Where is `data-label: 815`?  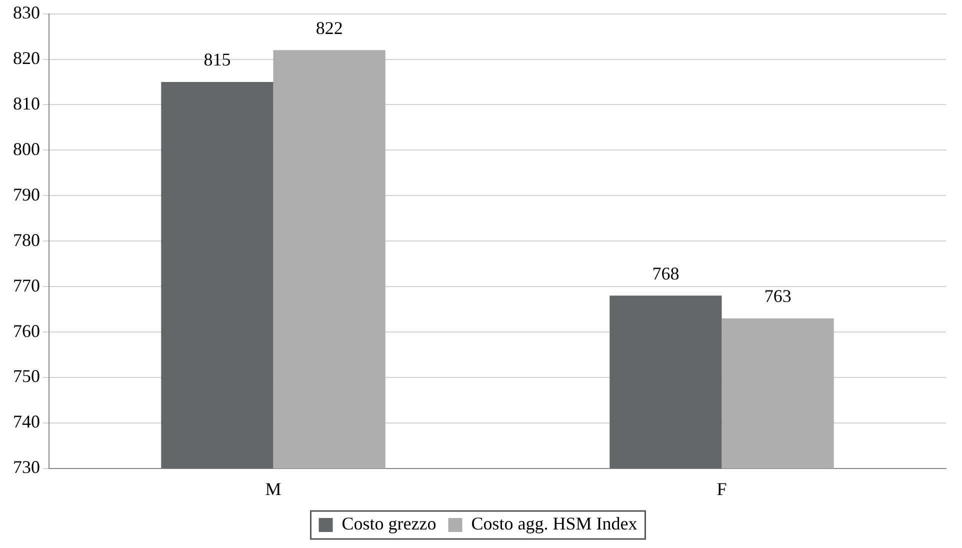 data-label: 815 is located at coordinates (217, 60).